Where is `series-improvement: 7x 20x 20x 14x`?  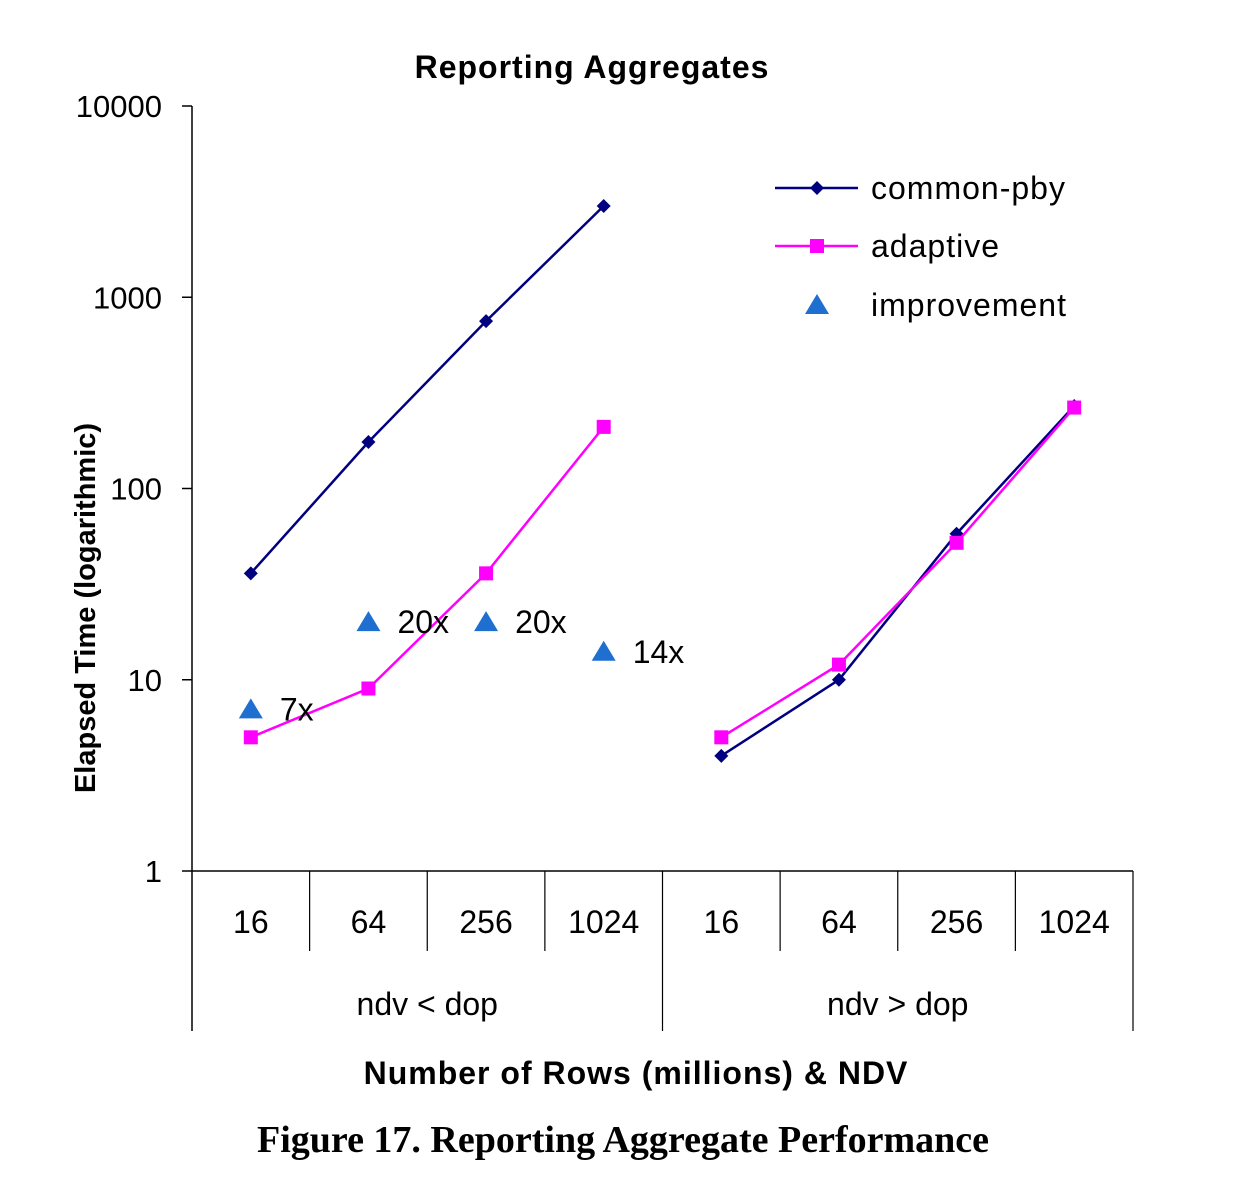
series-improvement: 7x 20x 20x 14x is located at coordinates (461, 665).